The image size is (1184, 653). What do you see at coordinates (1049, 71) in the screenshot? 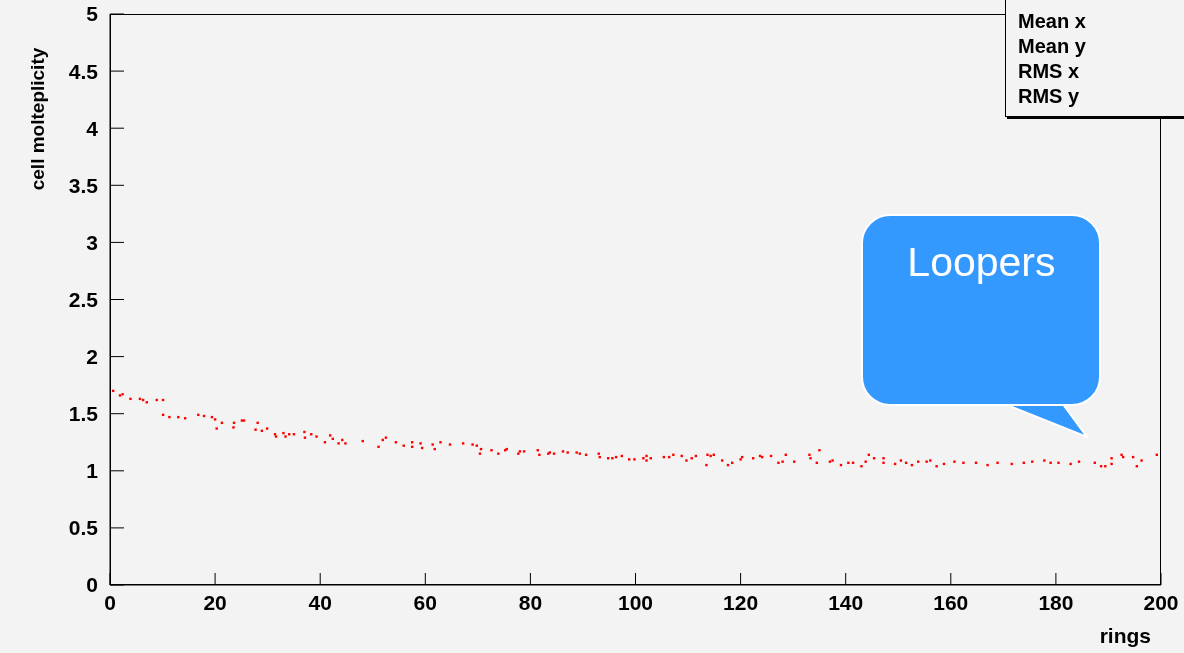
I see `annotation: RMS x` at bounding box center [1049, 71].